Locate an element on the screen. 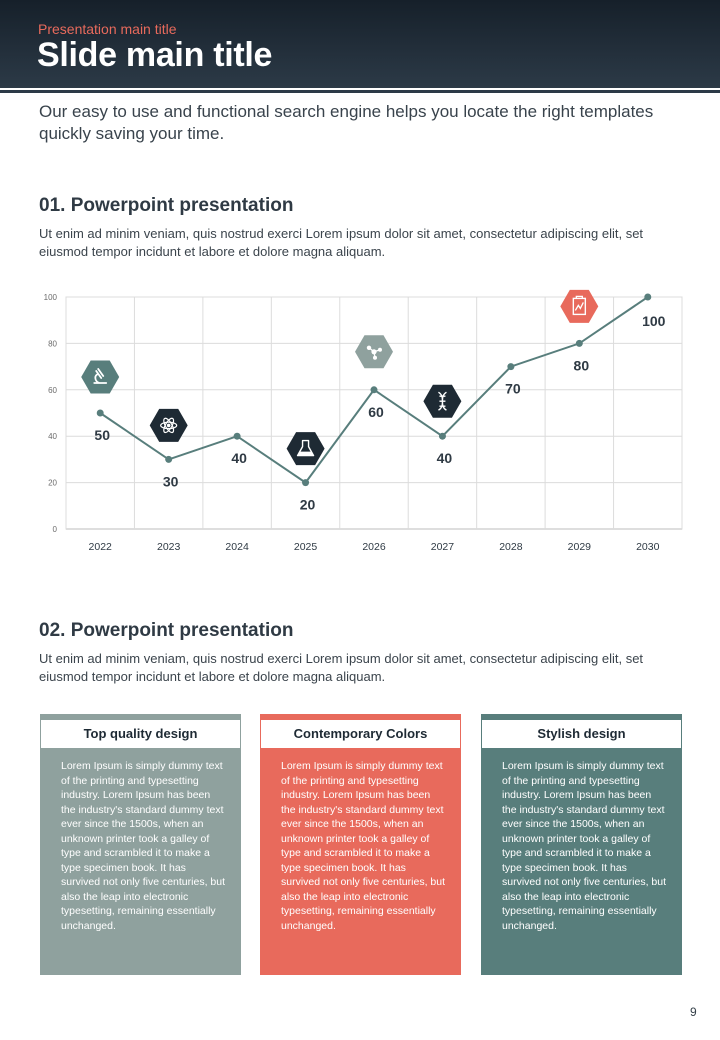 This screenshot has height=1040, width=720. atom-icon is located at coordinates (169, 425).